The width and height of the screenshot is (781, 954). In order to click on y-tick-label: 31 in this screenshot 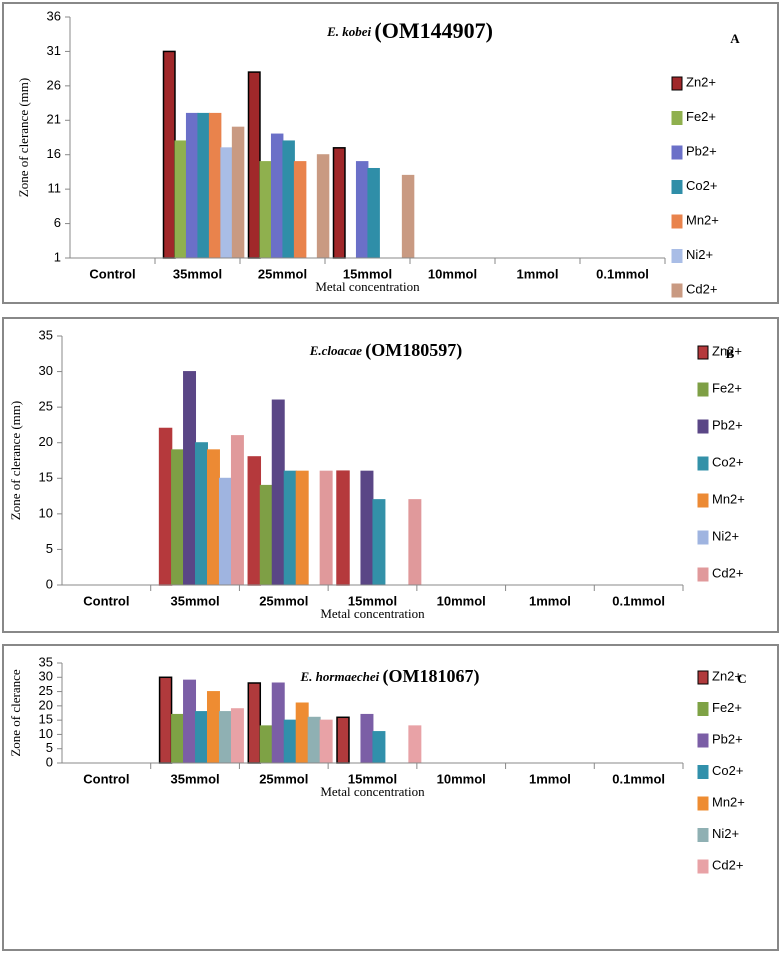, I will do `click(54, 50)`.